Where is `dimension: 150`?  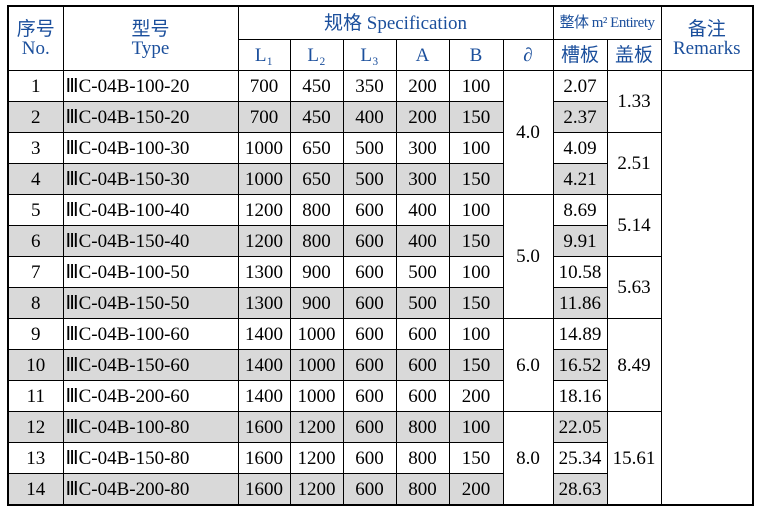 dimension: 150 is located at coordinates (476, 303).